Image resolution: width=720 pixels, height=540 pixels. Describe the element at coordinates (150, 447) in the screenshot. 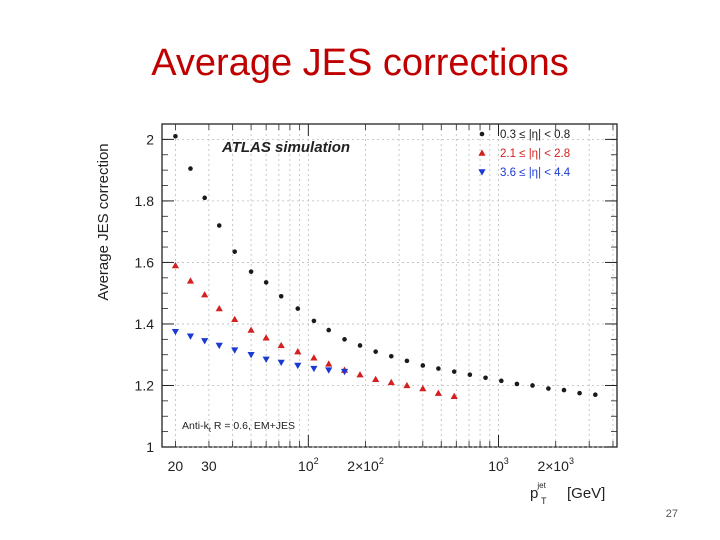

I see `y-tick-label: 1` at that location.